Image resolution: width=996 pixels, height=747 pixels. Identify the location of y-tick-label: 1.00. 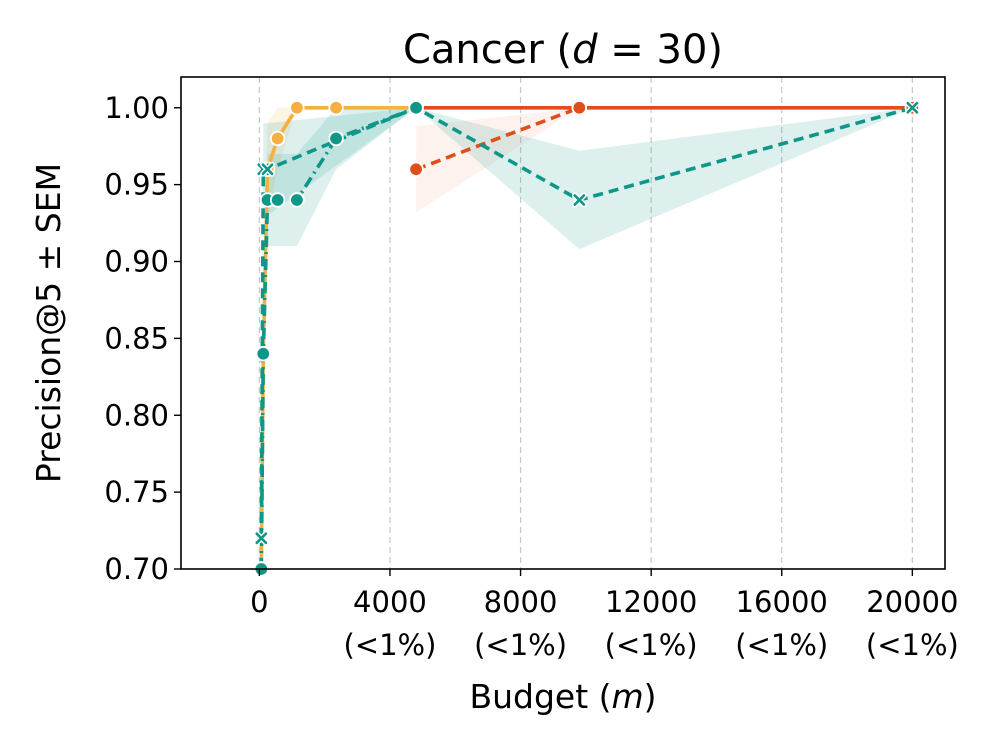
(136, 108).